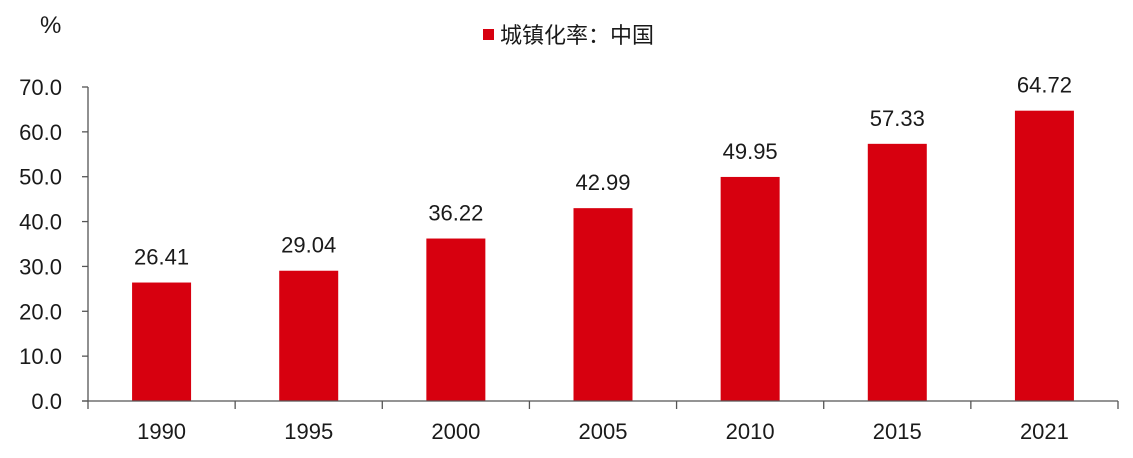 This screenshot has width=1133, height=458. Describe the element at coordinates (161, 431) in the screenshot. I see `x-tick-label: 1990` at that location.